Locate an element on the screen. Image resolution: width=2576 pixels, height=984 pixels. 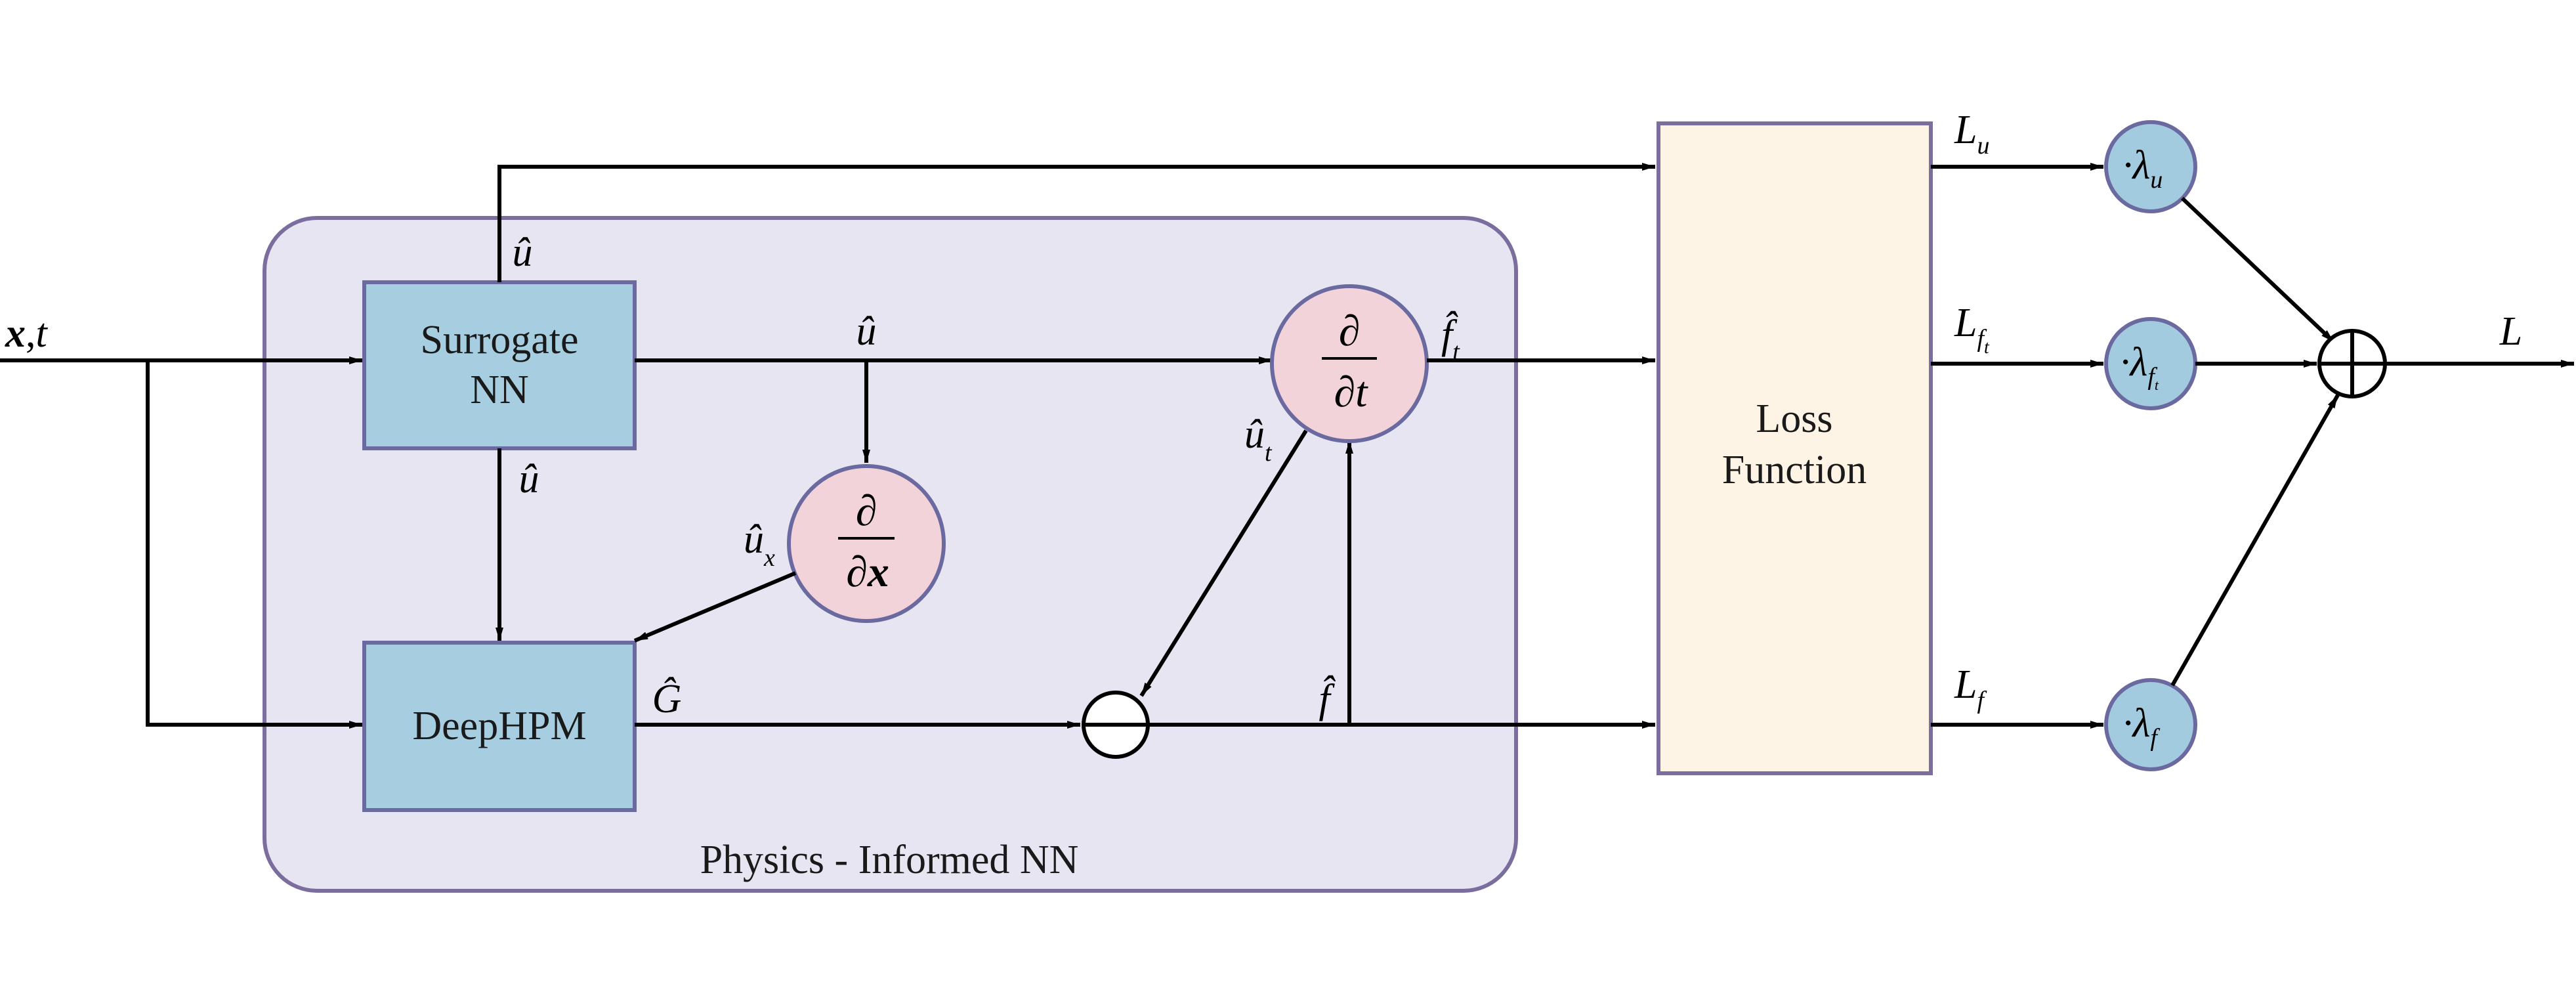
u-hat-t-label: ût is located at coordinates (1258, 439).